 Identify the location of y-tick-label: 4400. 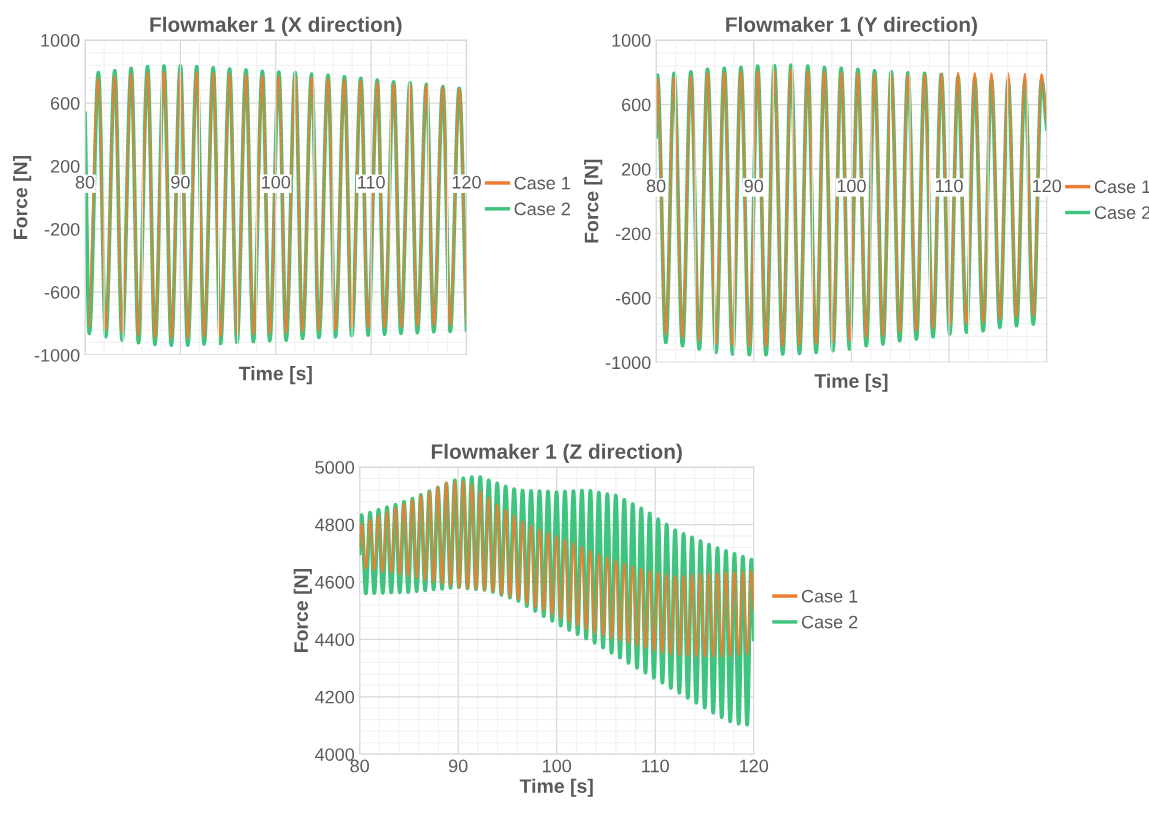
(335, 640).